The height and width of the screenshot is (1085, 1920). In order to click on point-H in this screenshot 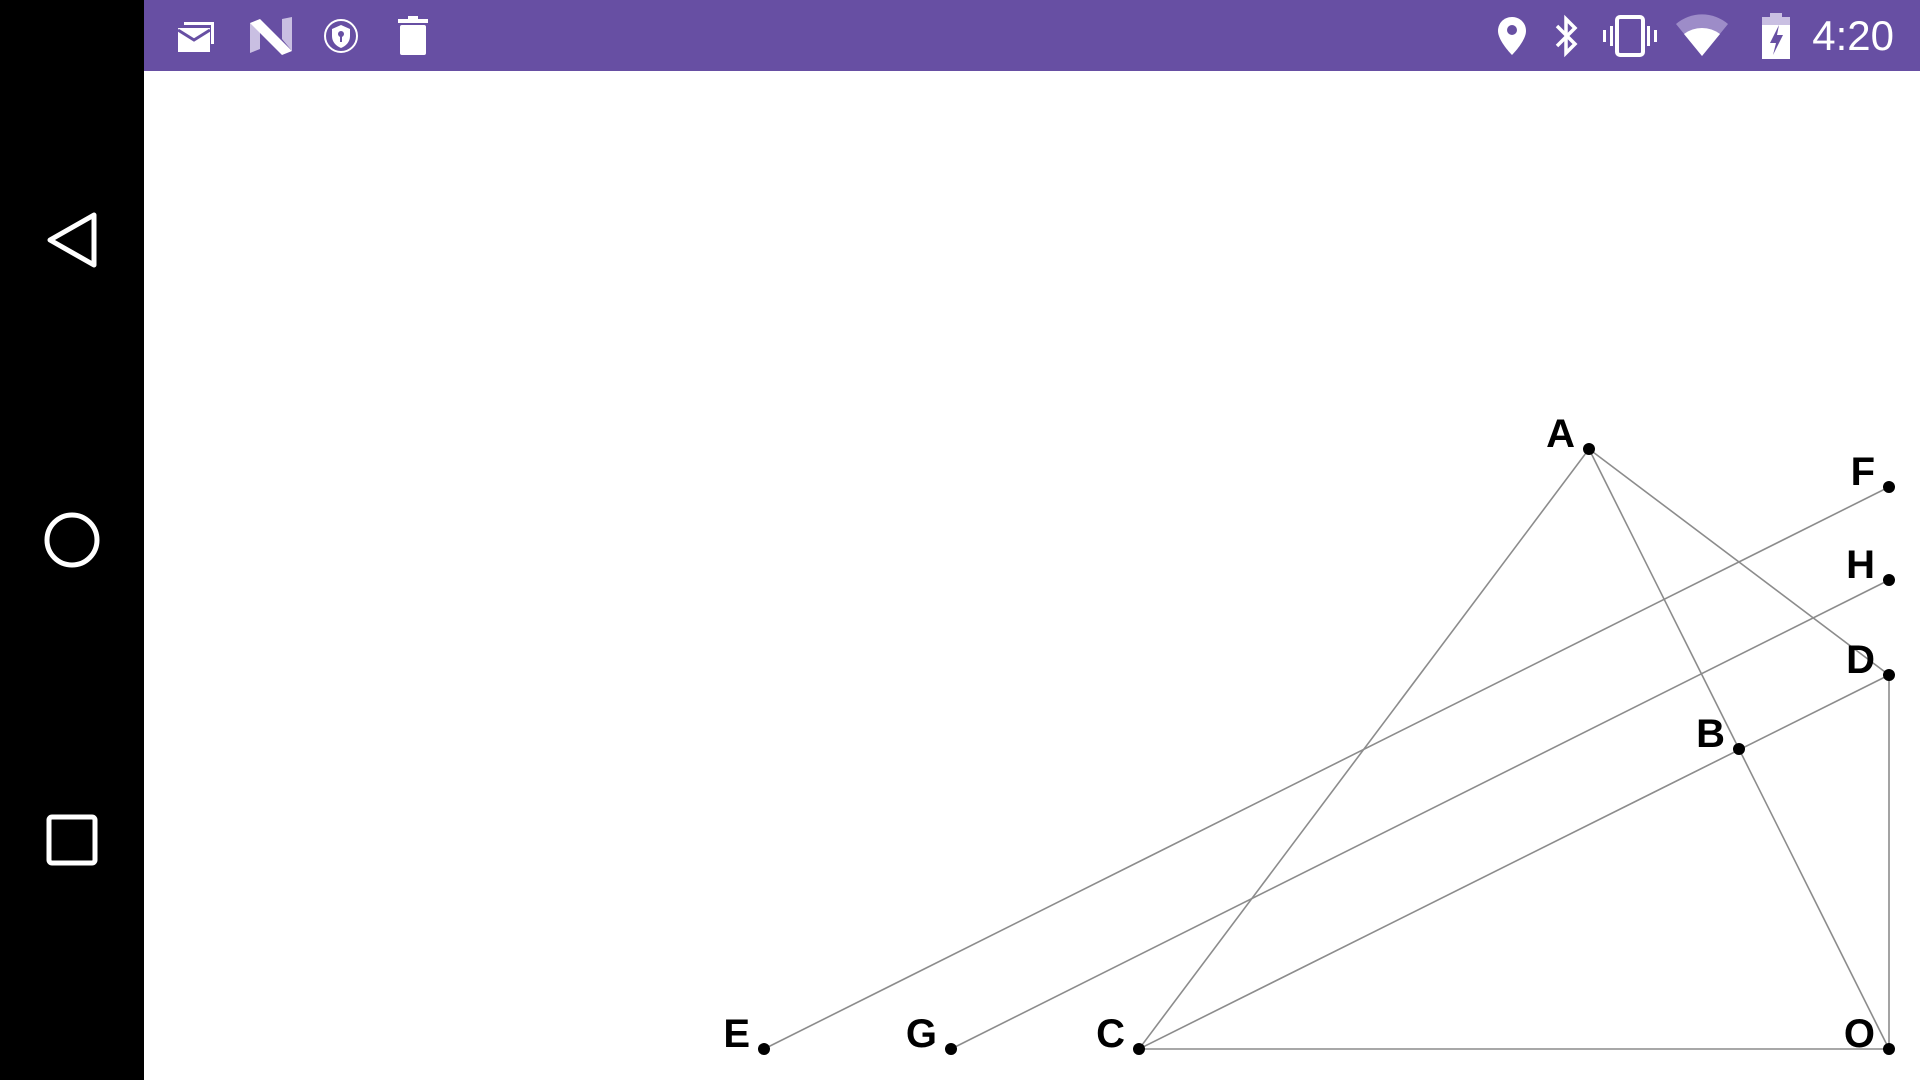, I will do `click(1889, 580)`.